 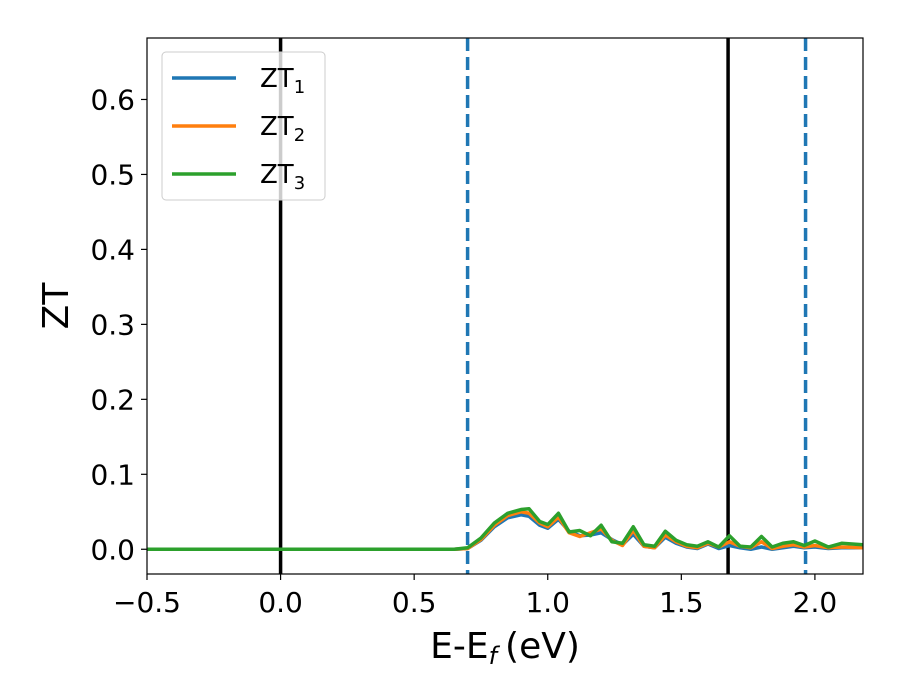 What do you see at coordinates (282, 177) in the screenshot?
I see `legend-label-zt3: ZT3` at bounding box center [282, 177].